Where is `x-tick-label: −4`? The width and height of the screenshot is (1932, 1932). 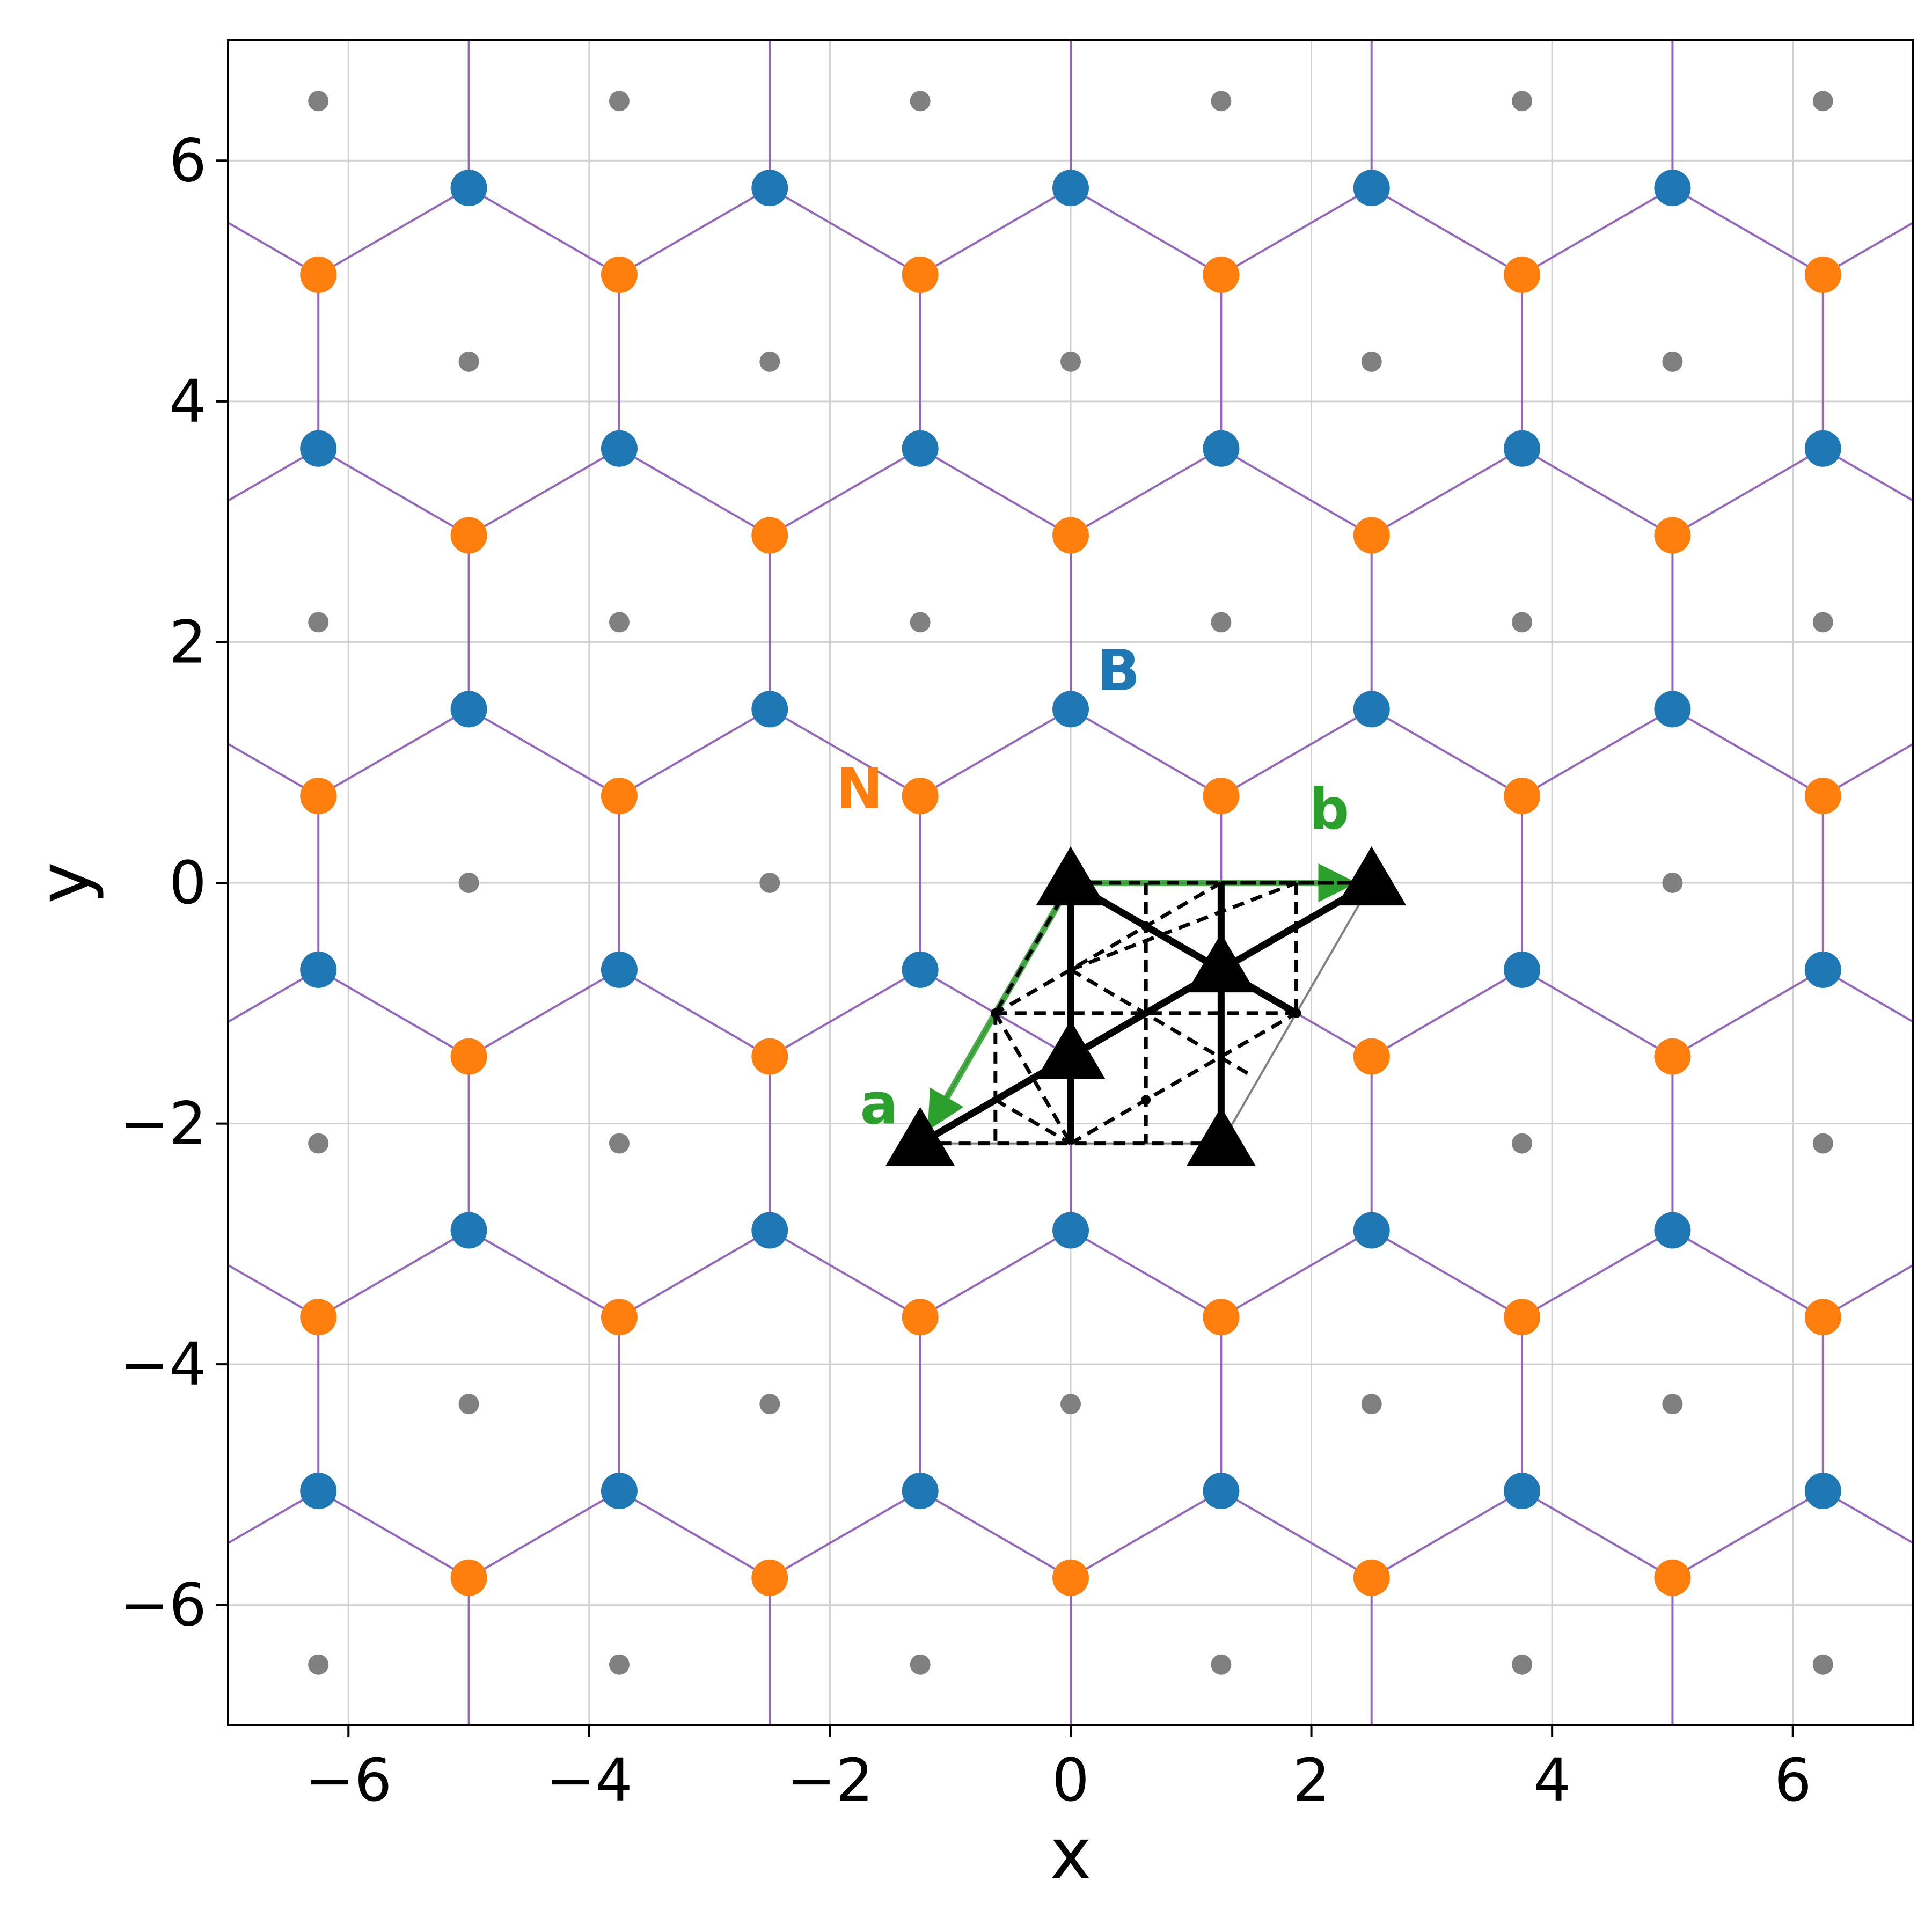 x-tick-label: −4 is located at coordinates (589, 1780).